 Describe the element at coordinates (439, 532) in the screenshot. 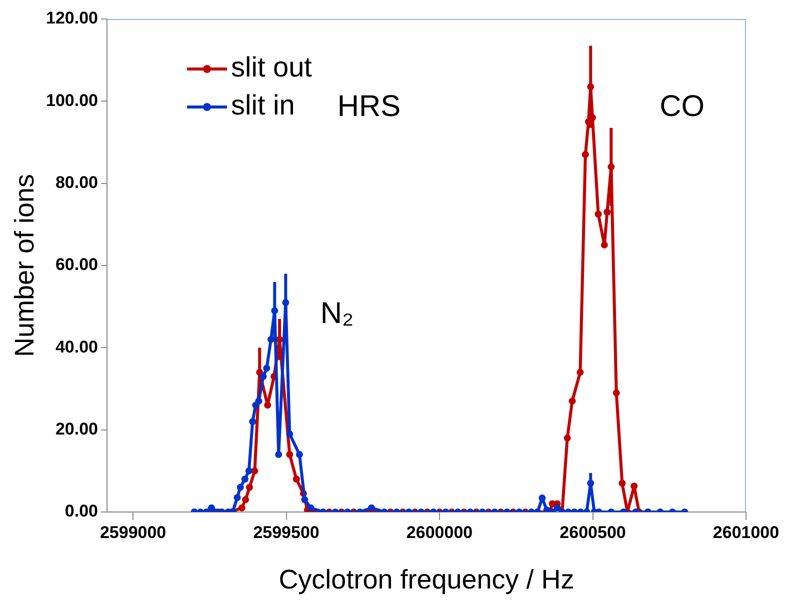

I see `x-tick-label: 2600000` at that location.